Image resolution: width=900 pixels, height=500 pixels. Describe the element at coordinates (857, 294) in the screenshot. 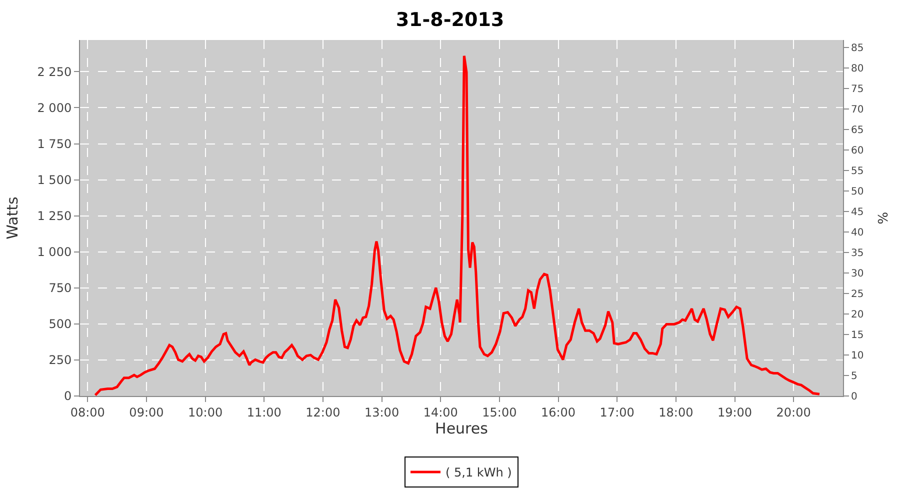

I see `y2-tick-label: 25` at that location.